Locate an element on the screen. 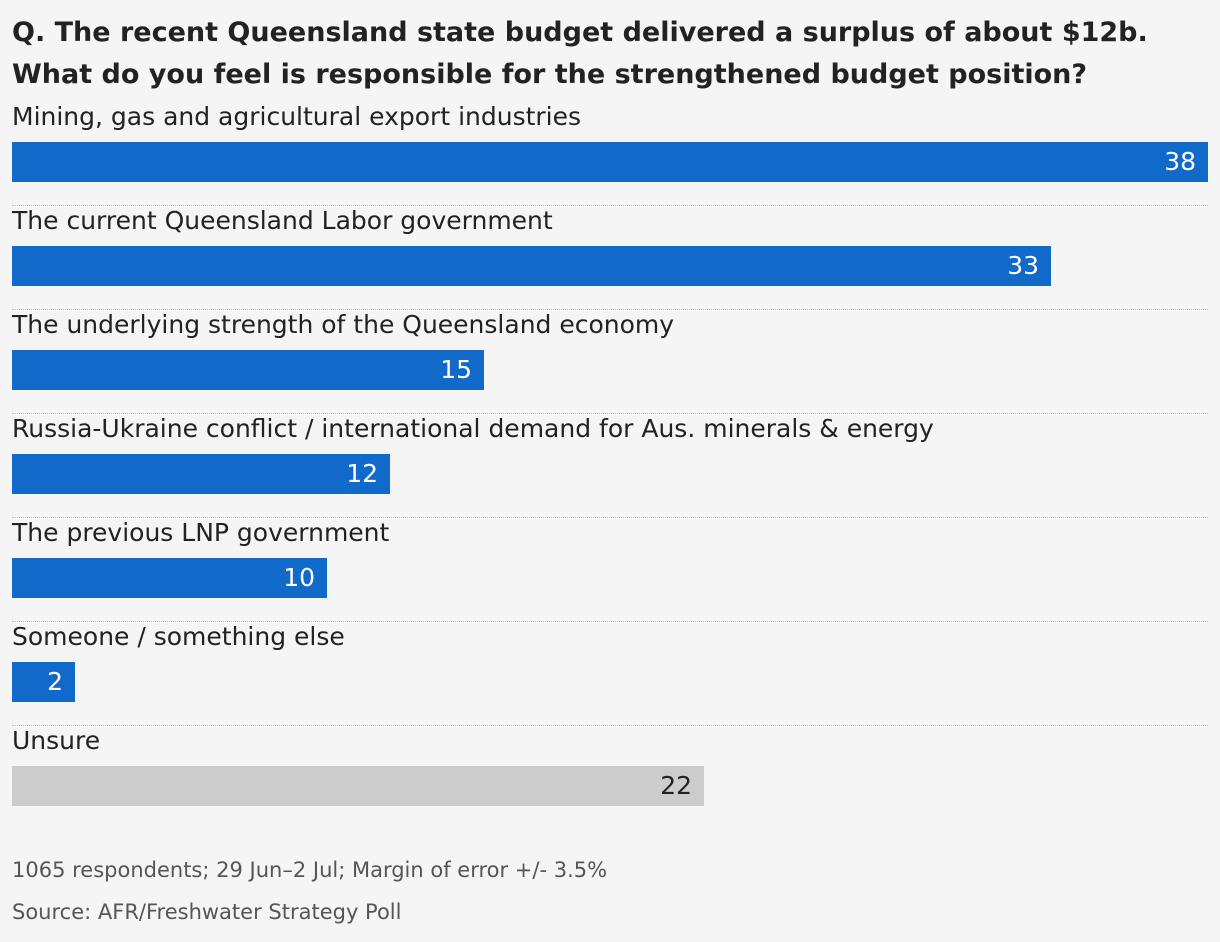 This screenshot has width=1220, height=942. bar: 10 is located at coordinates (169, 578).